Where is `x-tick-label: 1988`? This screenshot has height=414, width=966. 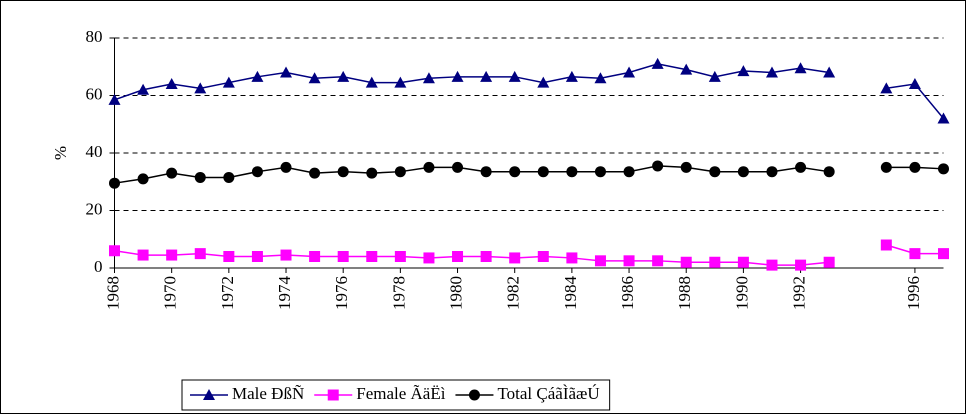
x-tick-label: 1988 is located at coordinates (684, 293).